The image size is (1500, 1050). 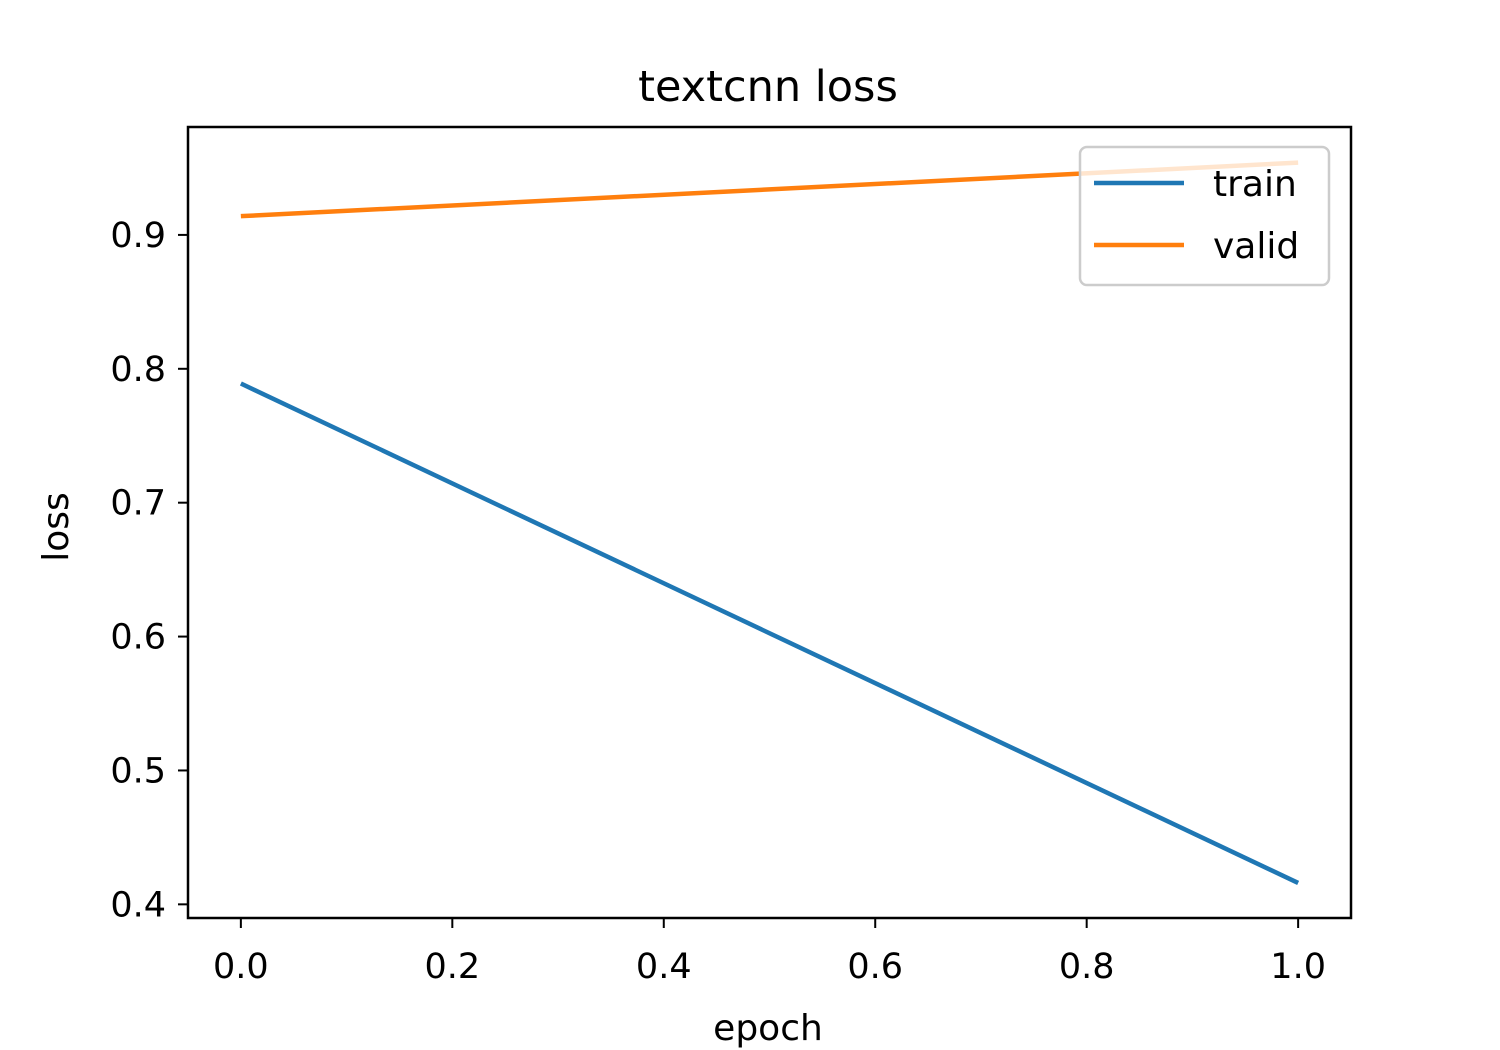 I want to click on y-tick-label: 0.6, so click(x=138, y=638).